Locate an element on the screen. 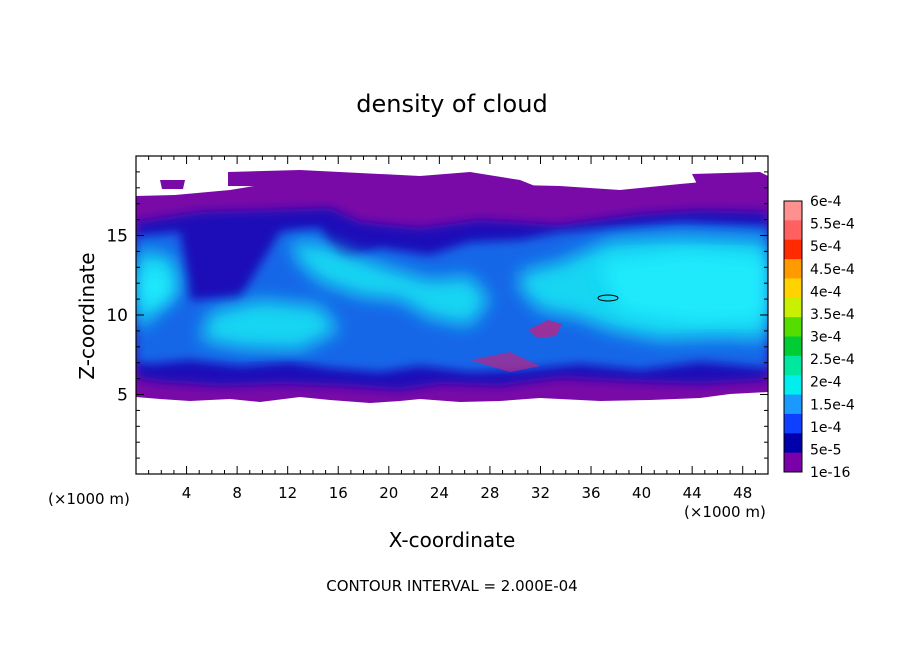 This screenshot has width=904, height=654. x-tick-label: 36 is located at coordinates (590, 493).